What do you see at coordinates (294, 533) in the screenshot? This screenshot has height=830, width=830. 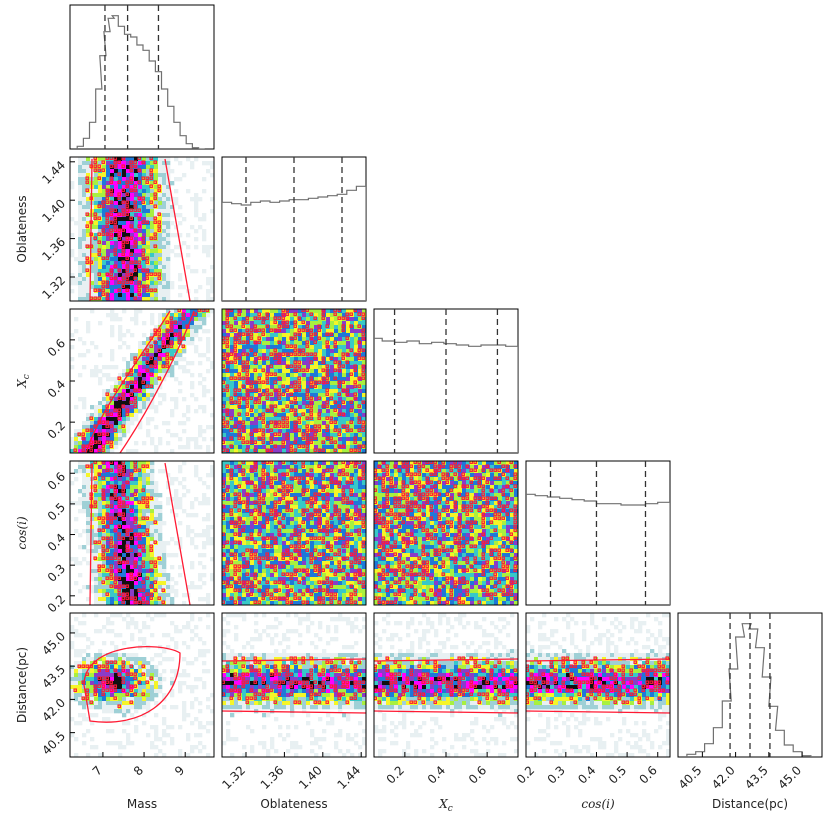 I see `density-panel-Oblateness-vs-cos_i` at bounding box center [294, 533].